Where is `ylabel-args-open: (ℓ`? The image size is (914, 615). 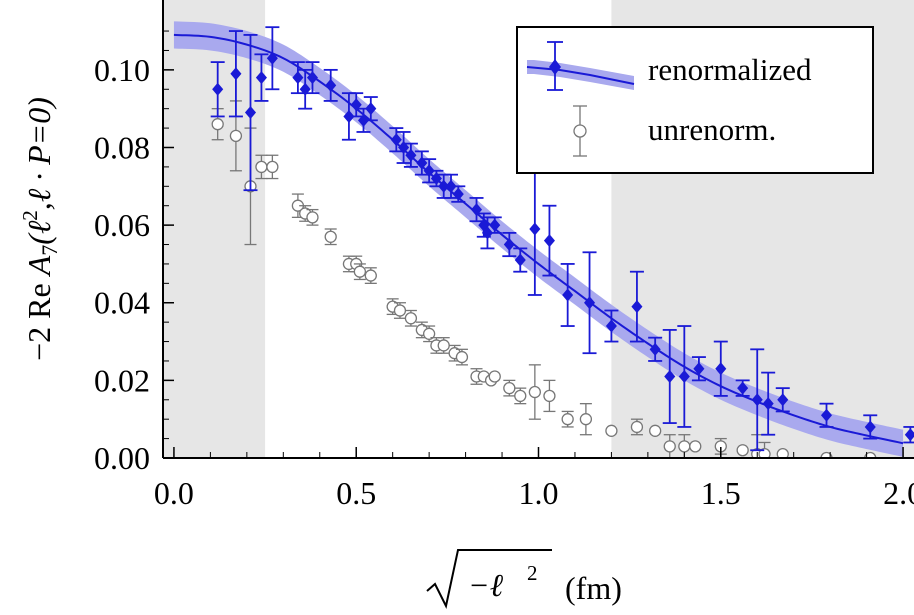
ylabel-args-open: (ℓ is located at coordinates (39, 232).